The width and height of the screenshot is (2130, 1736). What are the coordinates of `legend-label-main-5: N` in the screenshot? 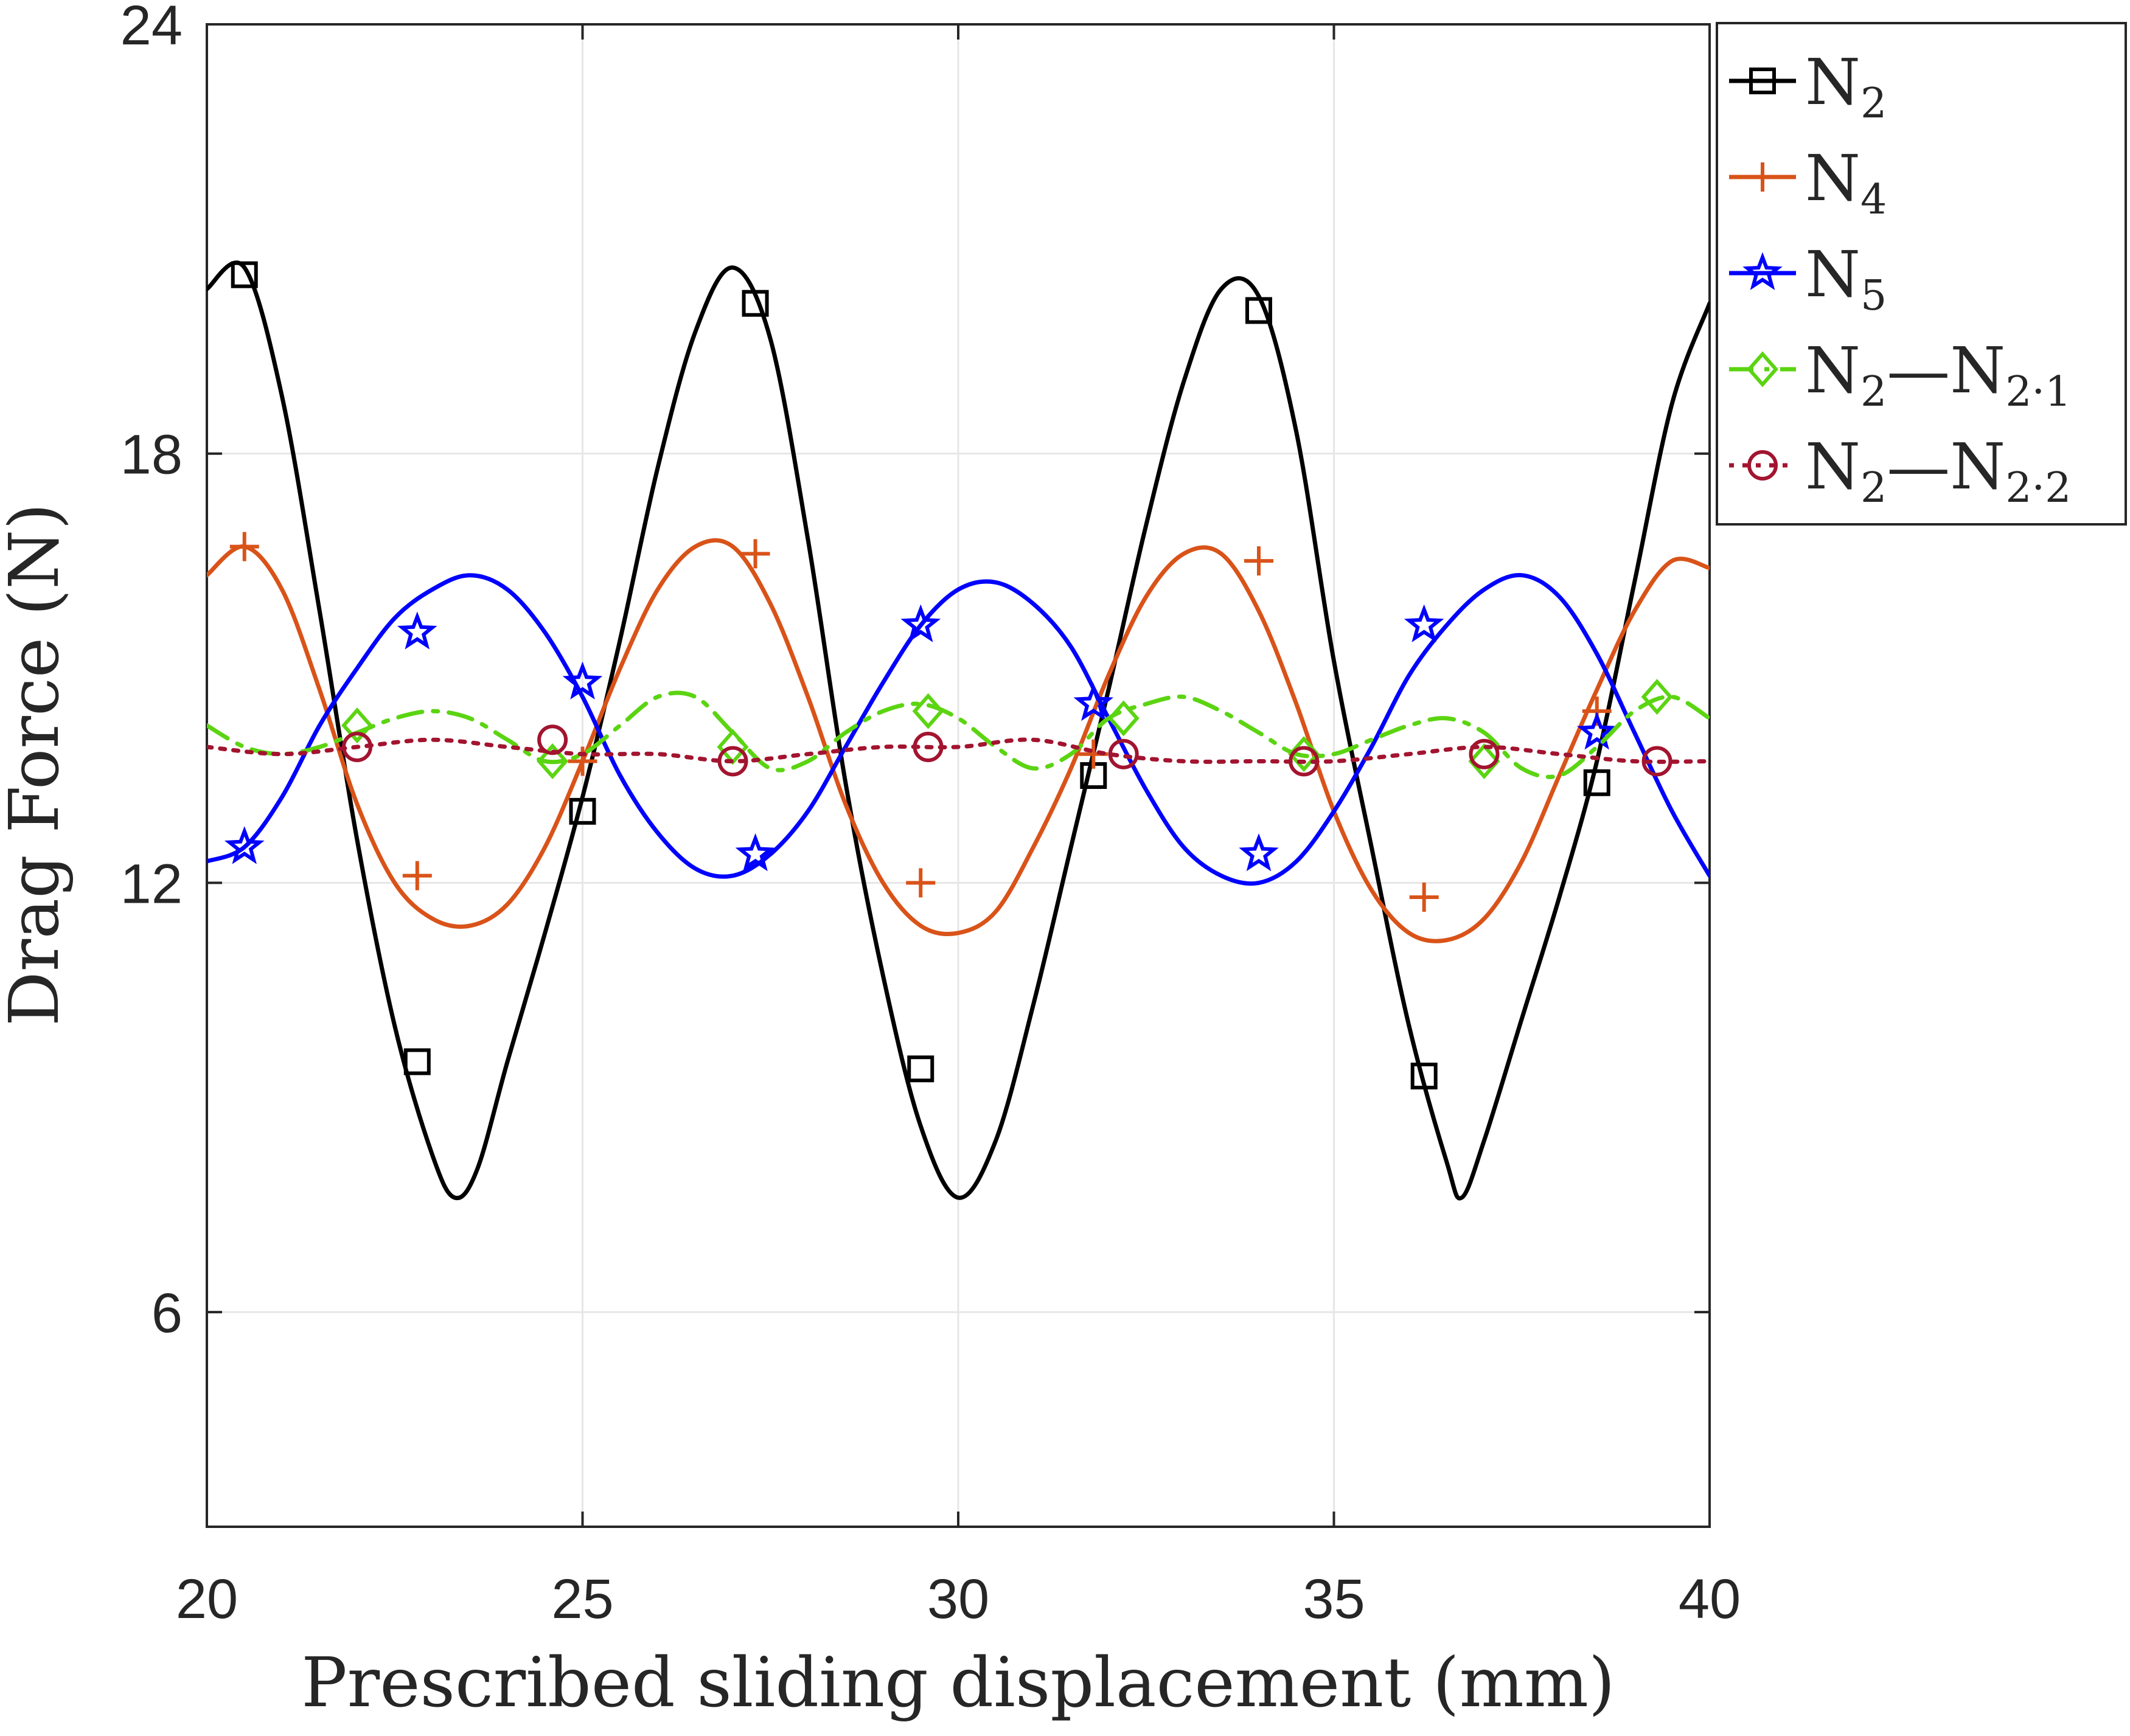 It's located at (1832, 466).